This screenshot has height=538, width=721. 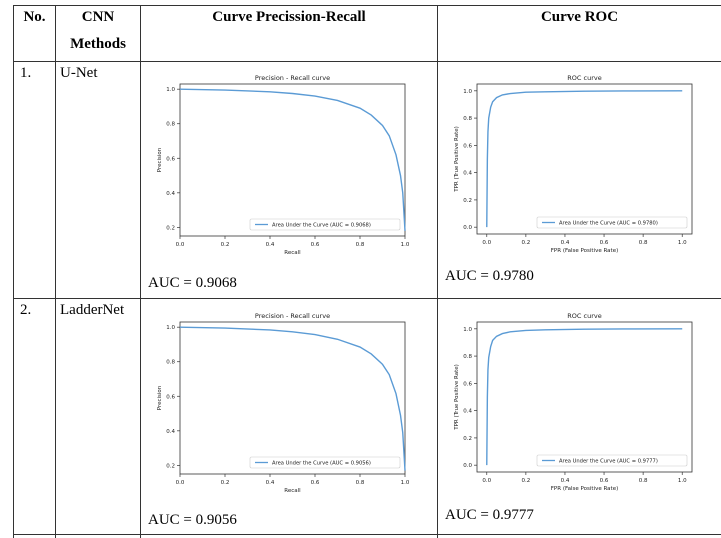 I want to click on row2-method: LadderNet, so click(x=92, y=310).